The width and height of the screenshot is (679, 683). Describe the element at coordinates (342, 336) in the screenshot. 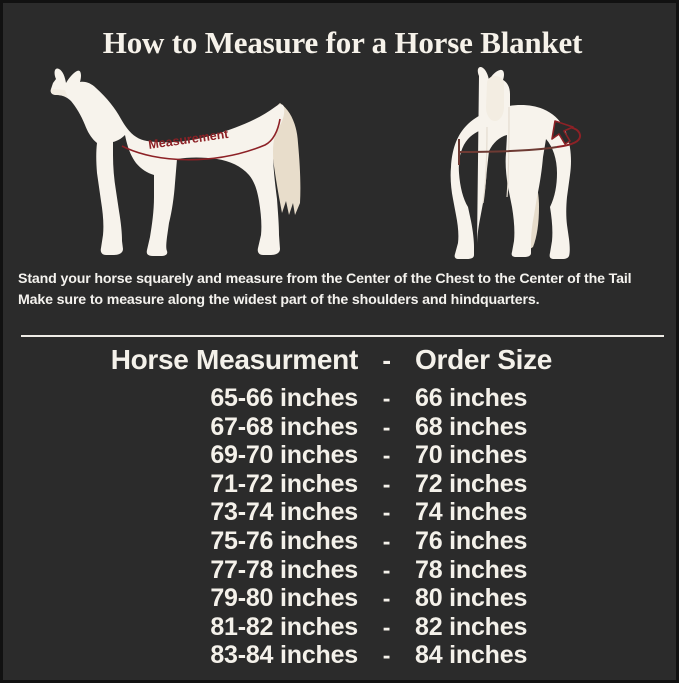

I see `section-divider` at that location.